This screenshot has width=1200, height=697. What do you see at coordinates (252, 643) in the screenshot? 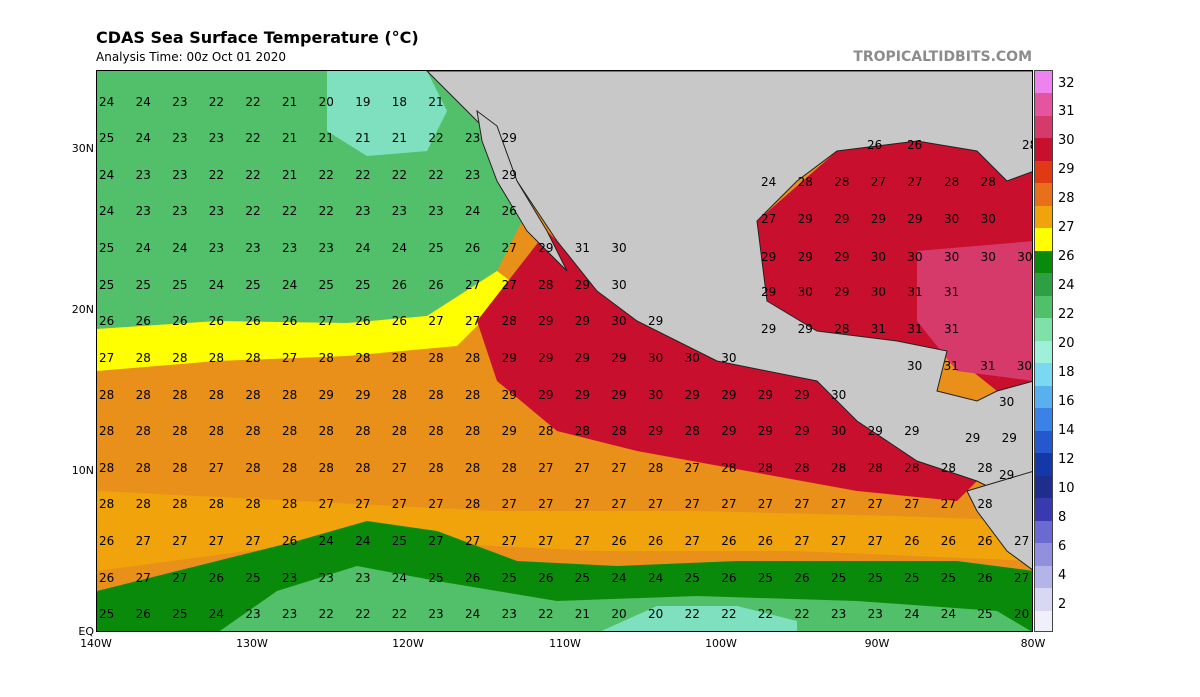
I see `x-tick-130w: 130W` at bounding box center [252, 643].